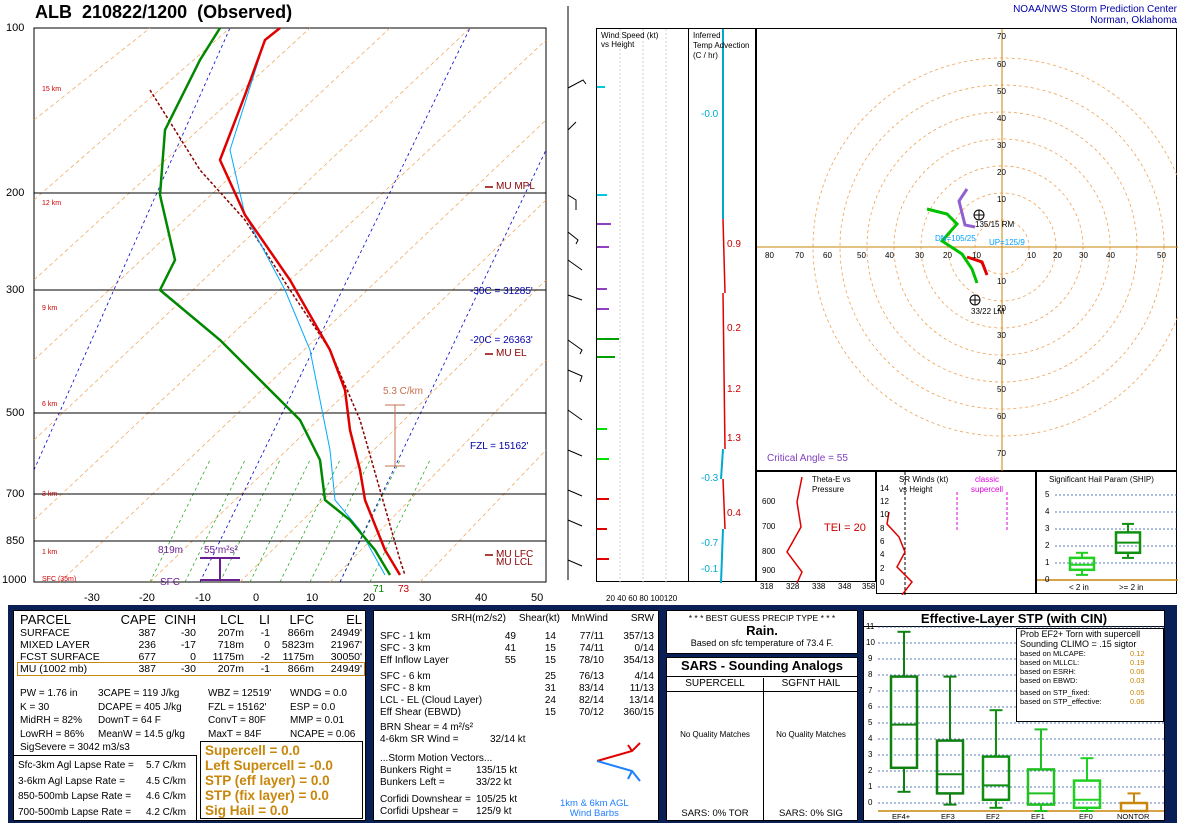  What do you see at coordinates (46, 619) in the screenshot?
I see `parcel-header: PARCEL` at bounding box center [46, 619].